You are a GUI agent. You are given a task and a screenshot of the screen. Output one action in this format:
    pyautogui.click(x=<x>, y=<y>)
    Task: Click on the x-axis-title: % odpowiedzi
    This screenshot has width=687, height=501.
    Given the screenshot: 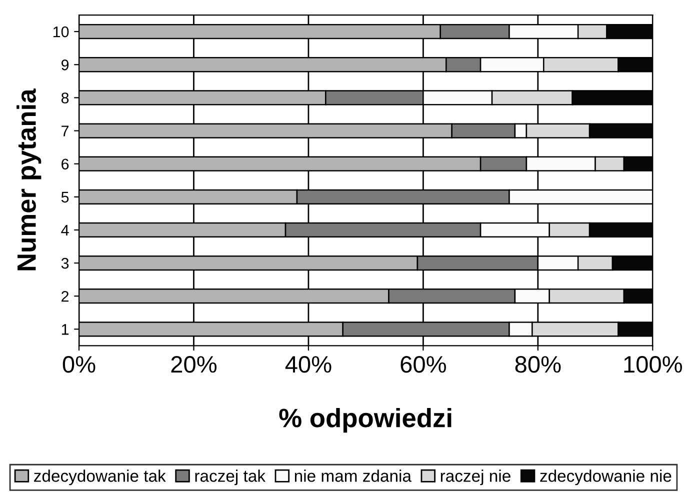 What is the action you would take?
    pyautogui.click(x=365, y=420)
    